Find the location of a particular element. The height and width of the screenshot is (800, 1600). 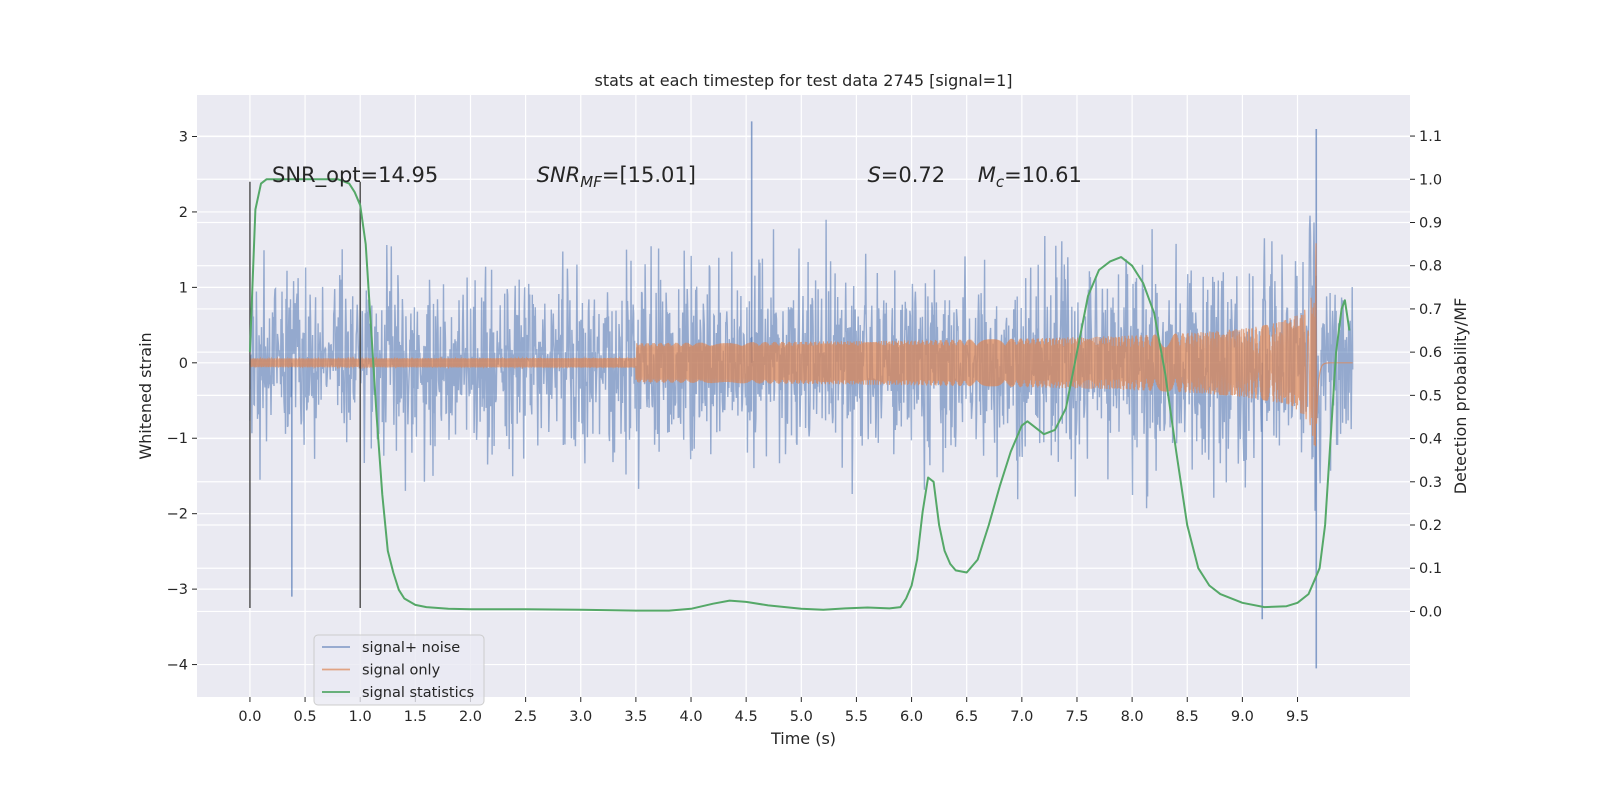

x-tick-label: 1.5 is located at coordinates (415, 717).